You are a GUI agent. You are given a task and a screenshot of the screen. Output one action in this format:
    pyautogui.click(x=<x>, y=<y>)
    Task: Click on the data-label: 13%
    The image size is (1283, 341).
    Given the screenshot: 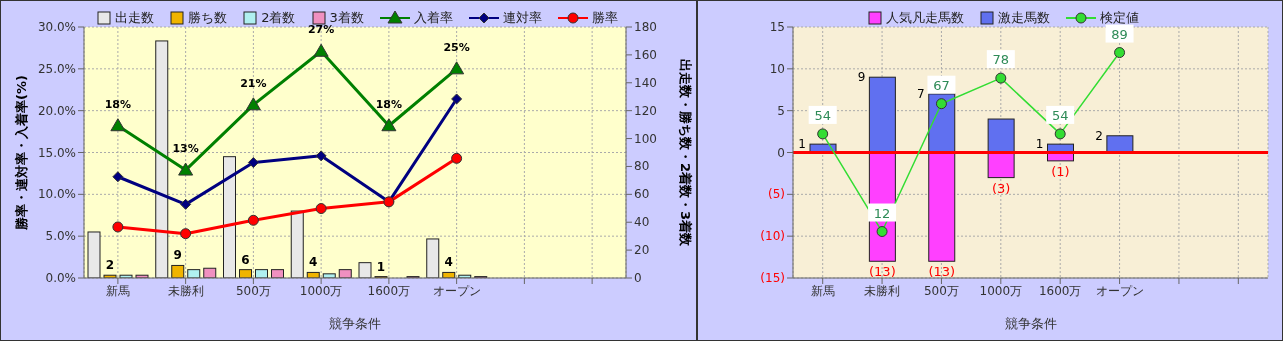 What is the action you would take?
    pyautogui.click(x=185, y=149)
    